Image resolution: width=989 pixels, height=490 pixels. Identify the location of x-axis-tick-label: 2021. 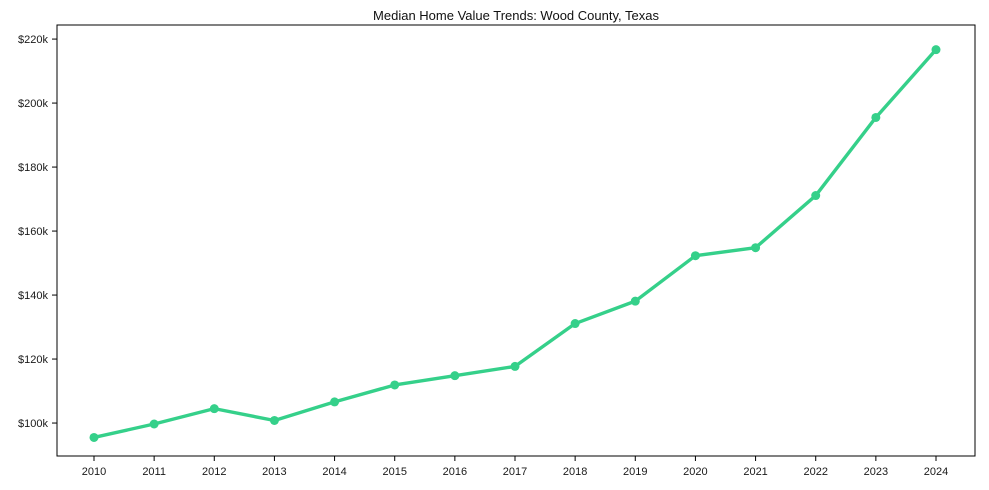
(755, 472).